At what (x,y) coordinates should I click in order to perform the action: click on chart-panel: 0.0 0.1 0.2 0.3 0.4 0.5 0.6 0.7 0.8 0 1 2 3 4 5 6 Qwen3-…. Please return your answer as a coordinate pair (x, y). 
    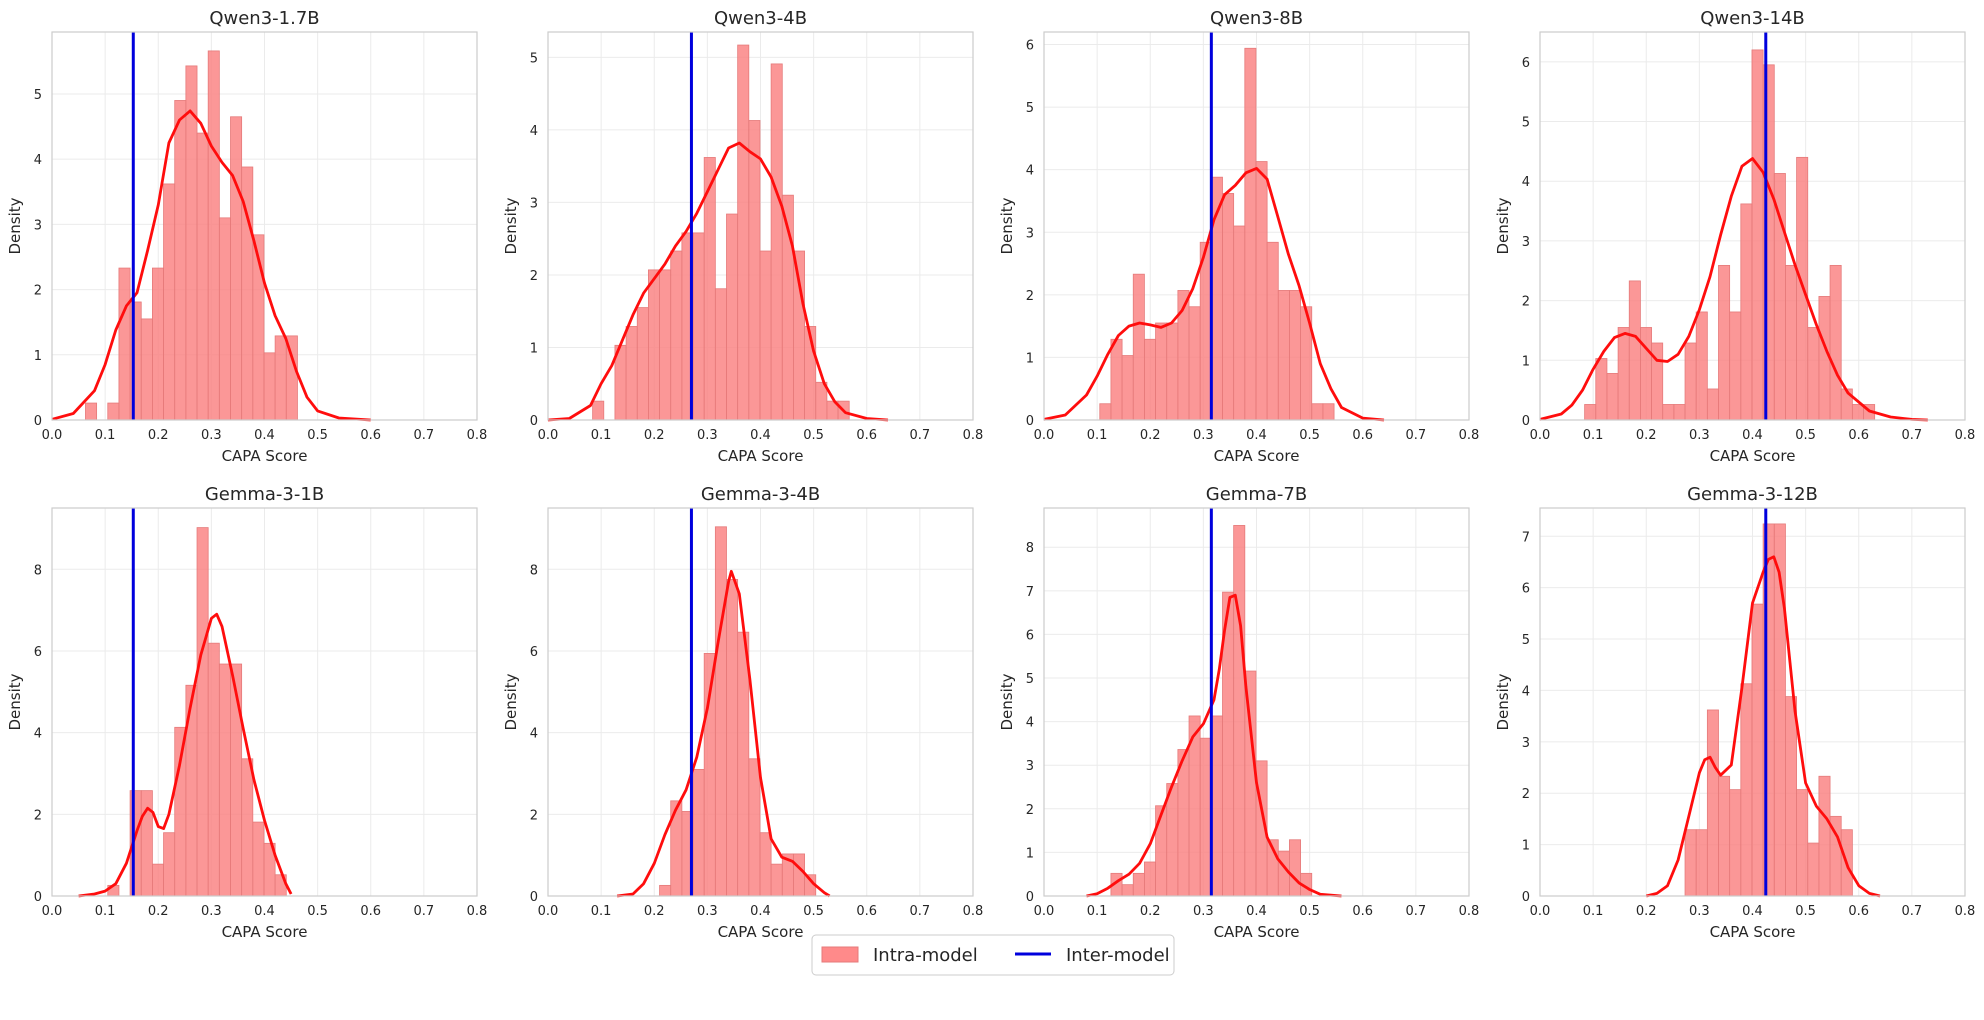
    Looking at the image, I should click on (1734, 236).